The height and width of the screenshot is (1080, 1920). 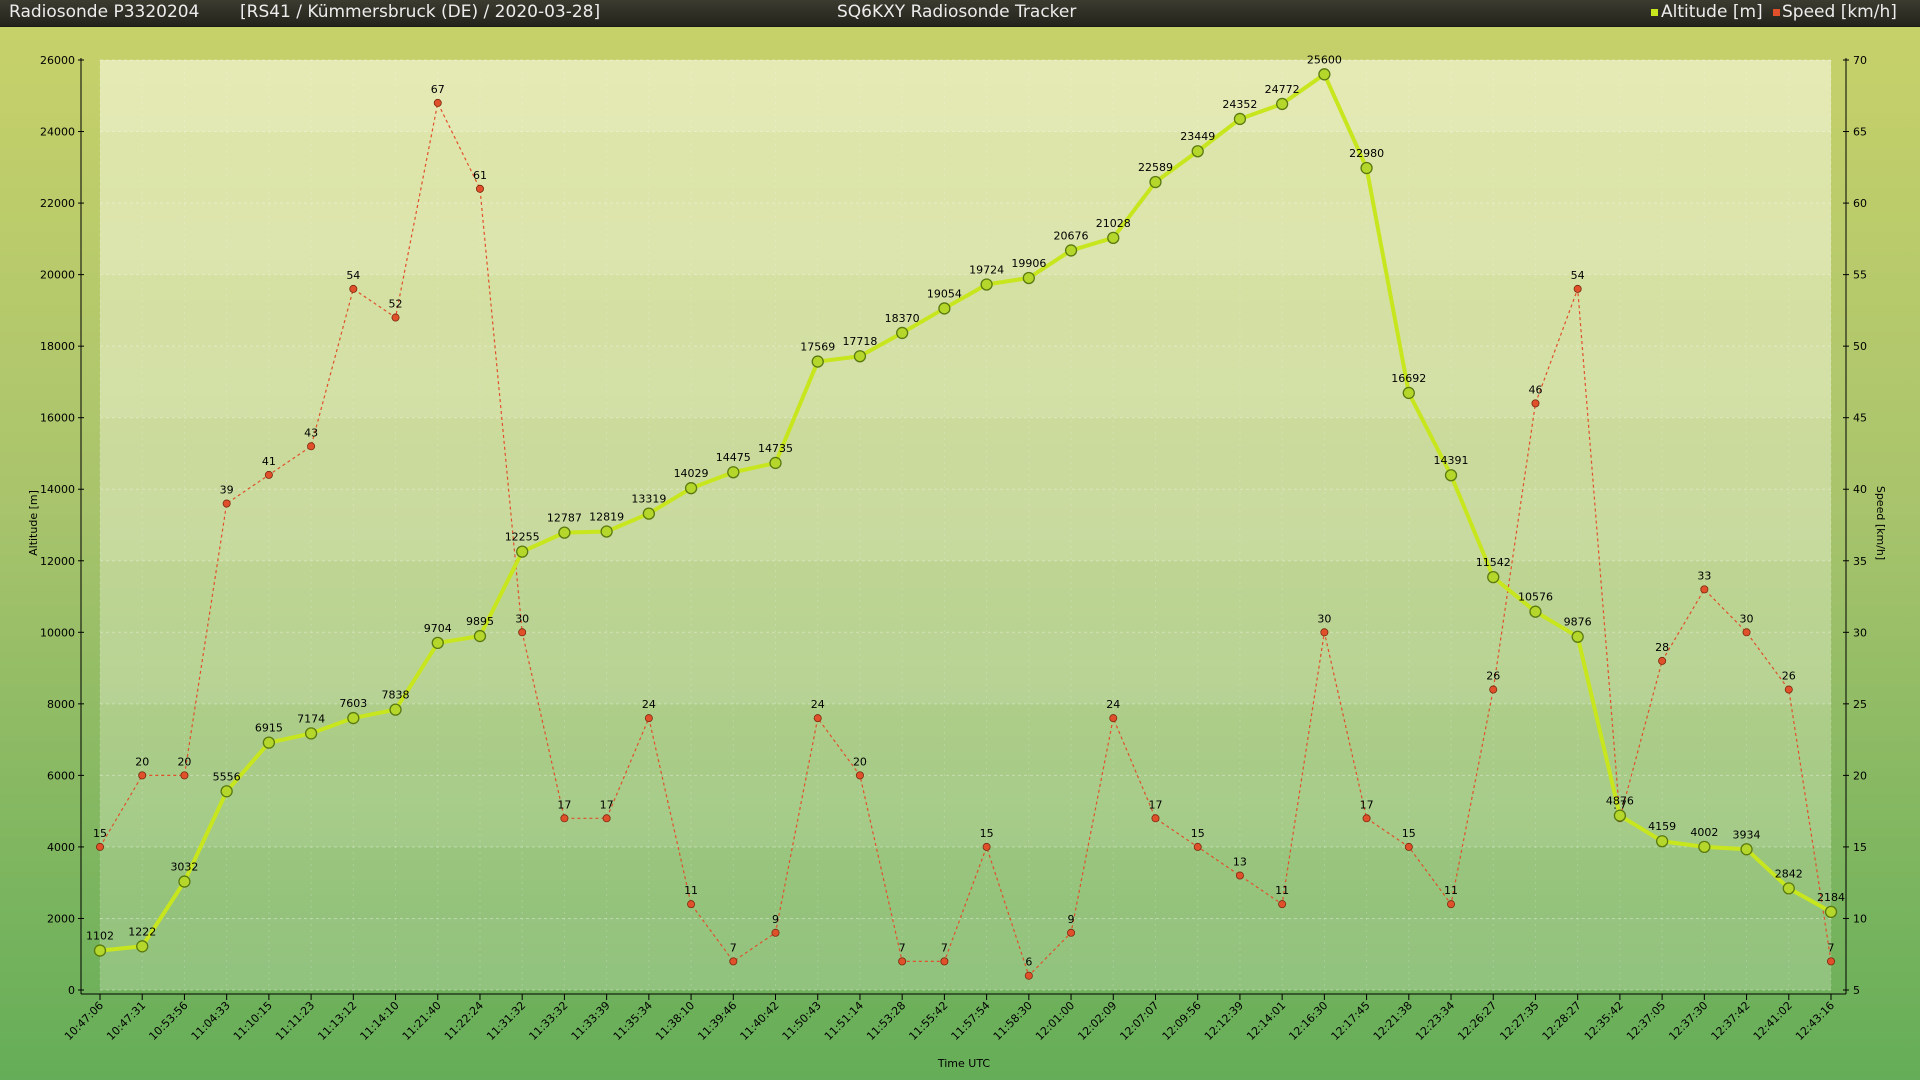 I want to click on x-tick-label: 12:14:01, so click(x=1266, y=1021).